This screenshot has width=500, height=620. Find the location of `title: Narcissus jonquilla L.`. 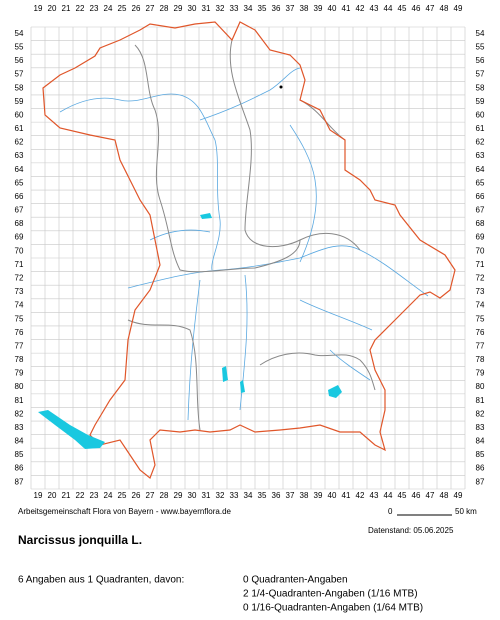

title: Narcissus jonquilla L. is located at coordinates (80, 540).